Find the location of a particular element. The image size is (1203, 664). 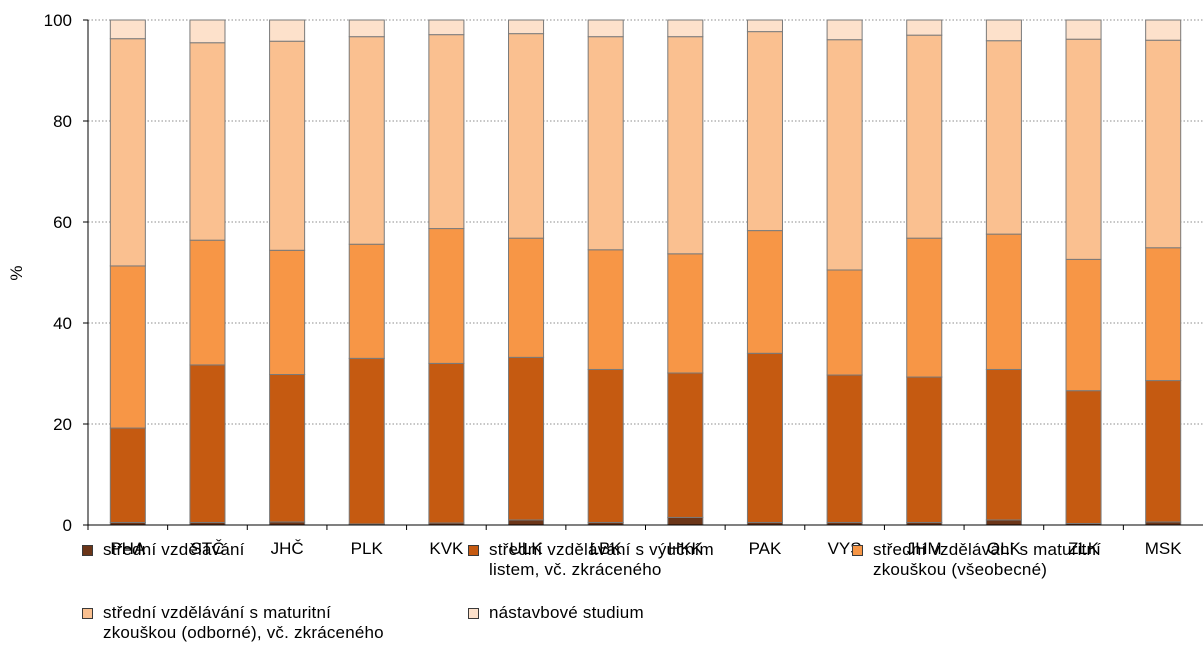

x-tick-label: STČ is located at coordinates (207, 548).